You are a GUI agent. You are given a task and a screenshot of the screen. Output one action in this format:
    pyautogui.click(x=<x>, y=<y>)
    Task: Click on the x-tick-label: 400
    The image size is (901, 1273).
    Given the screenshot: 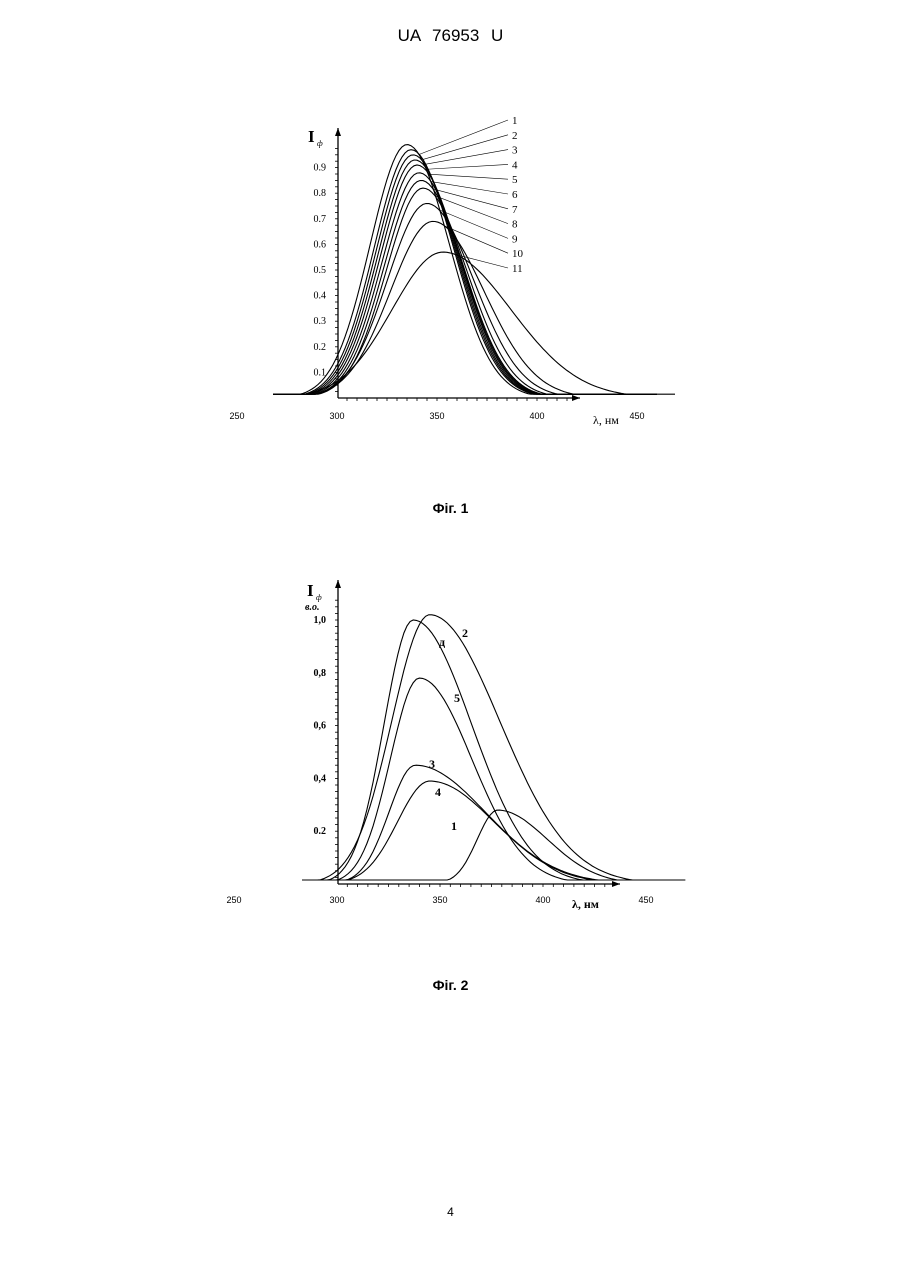 What is the action you would take?
    pyautogui.click(x=542, y=900)
    